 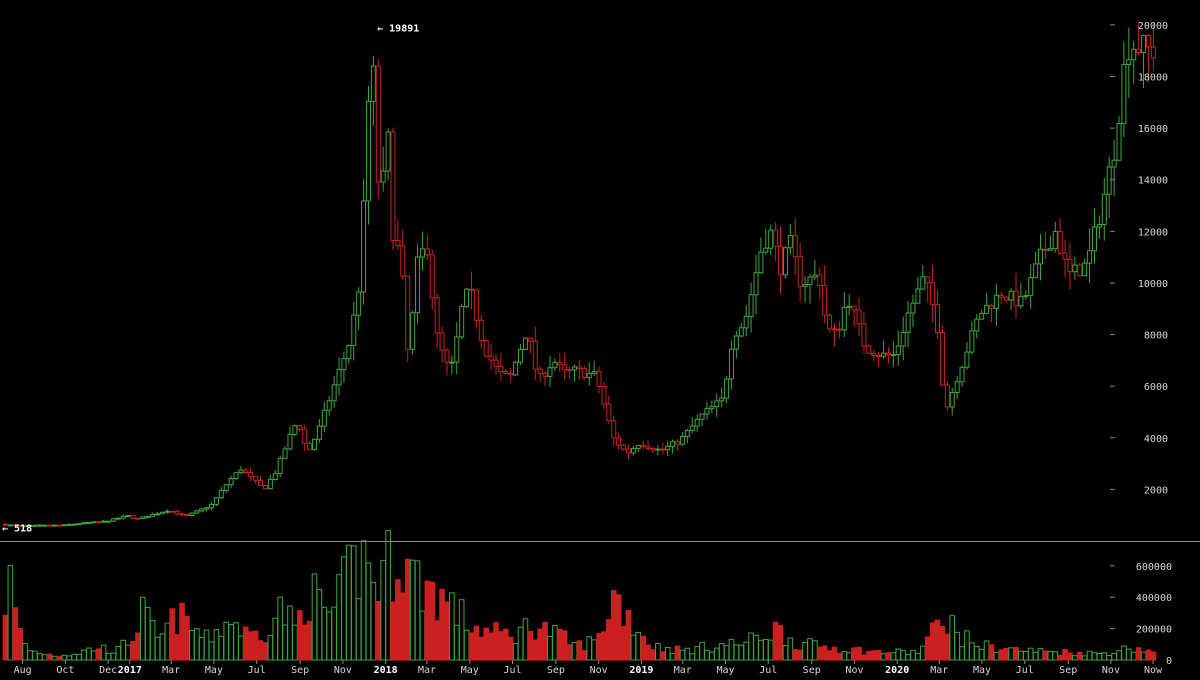 I want to click on time-tick-label: Dec, so click(x=108, y=670).